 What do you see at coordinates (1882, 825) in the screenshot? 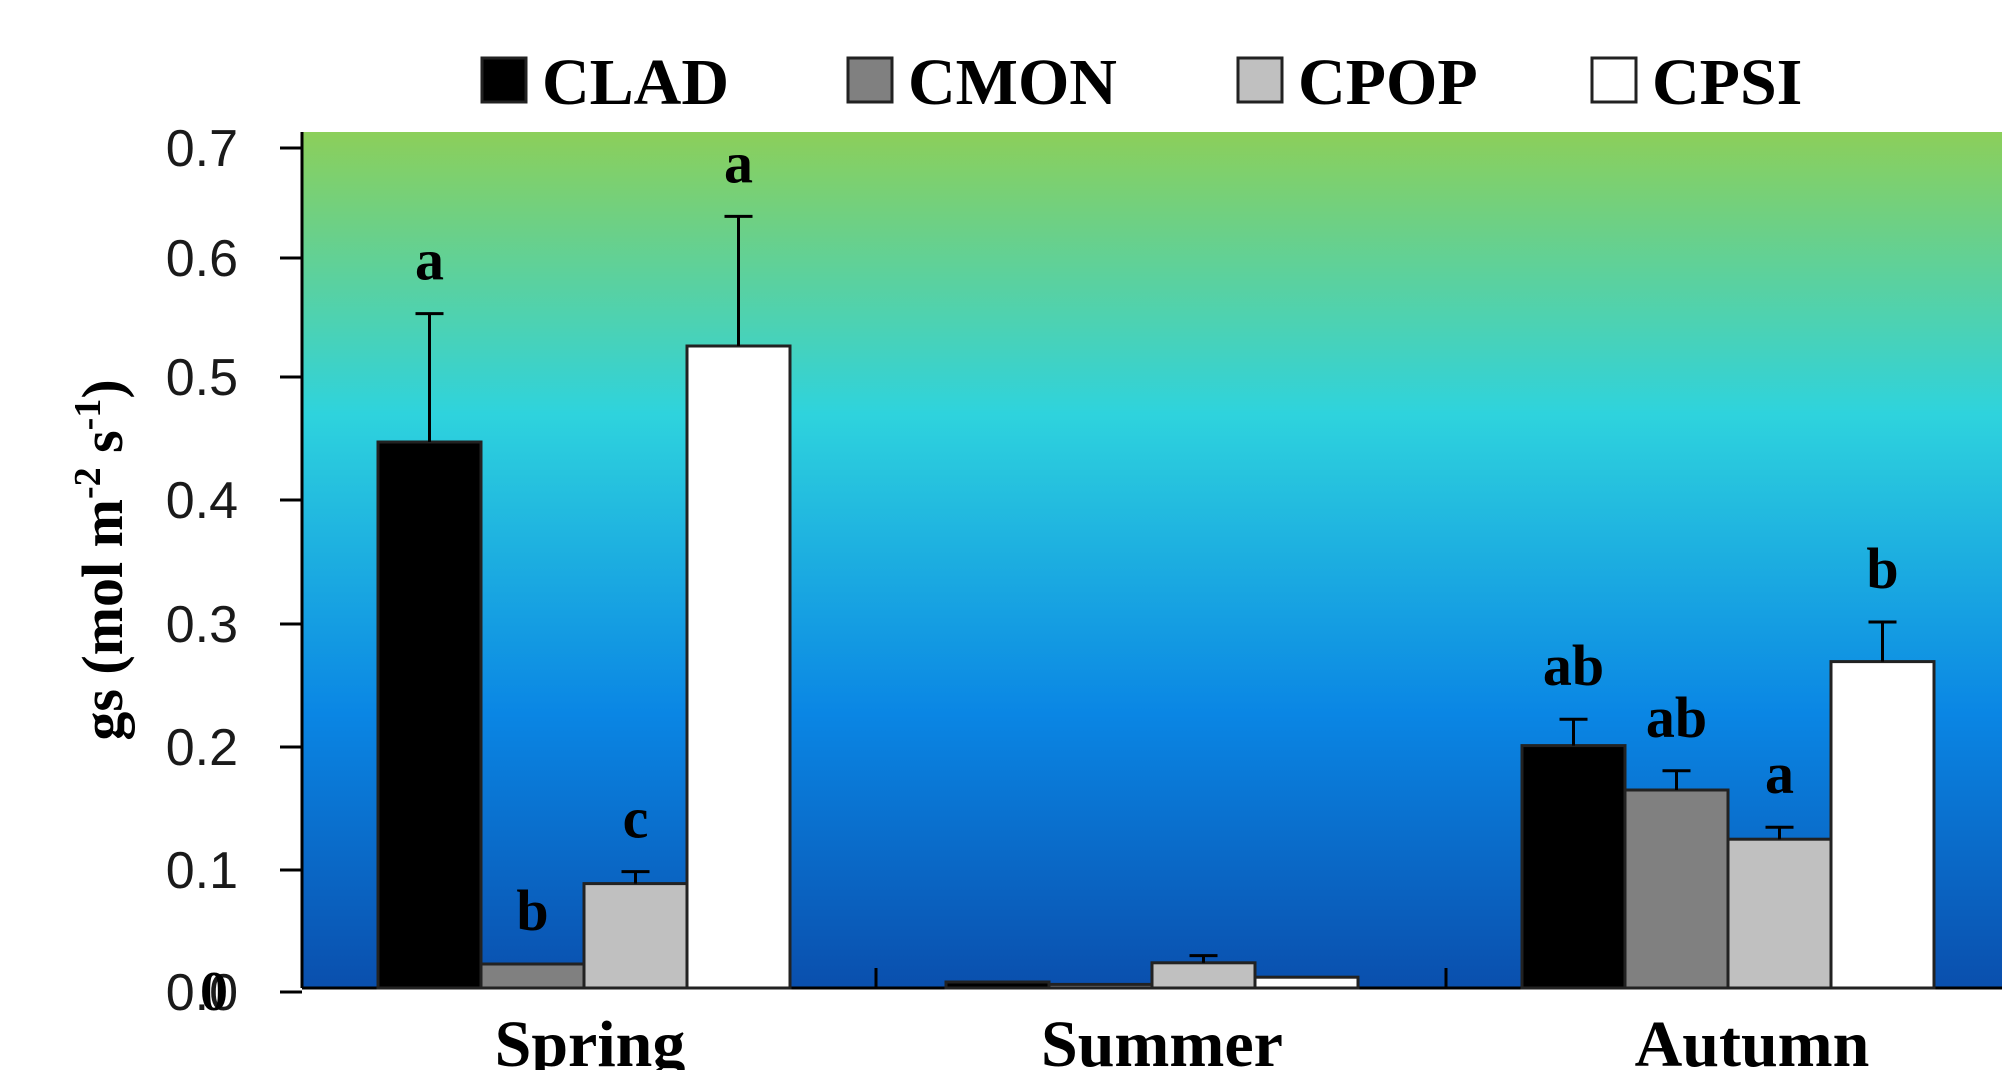
I see `bar-cpsi-autumn` at bounding box center [1882, 825].